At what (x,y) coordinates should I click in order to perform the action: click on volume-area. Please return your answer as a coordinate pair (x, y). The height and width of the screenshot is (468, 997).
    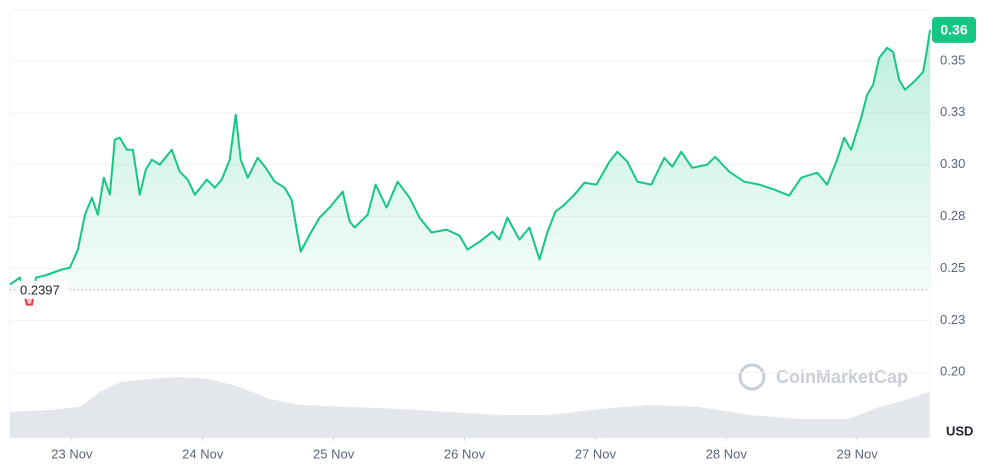
    Looking at the image, I should click on (470, 407).